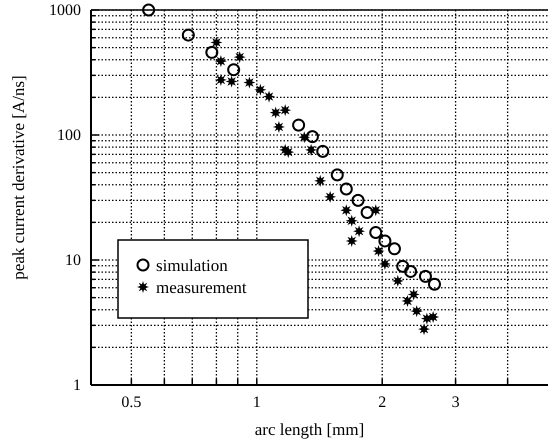  Describe the element at coordinates (456, 402) in the screenshot. I see `x-tick-label: 3` at that location.